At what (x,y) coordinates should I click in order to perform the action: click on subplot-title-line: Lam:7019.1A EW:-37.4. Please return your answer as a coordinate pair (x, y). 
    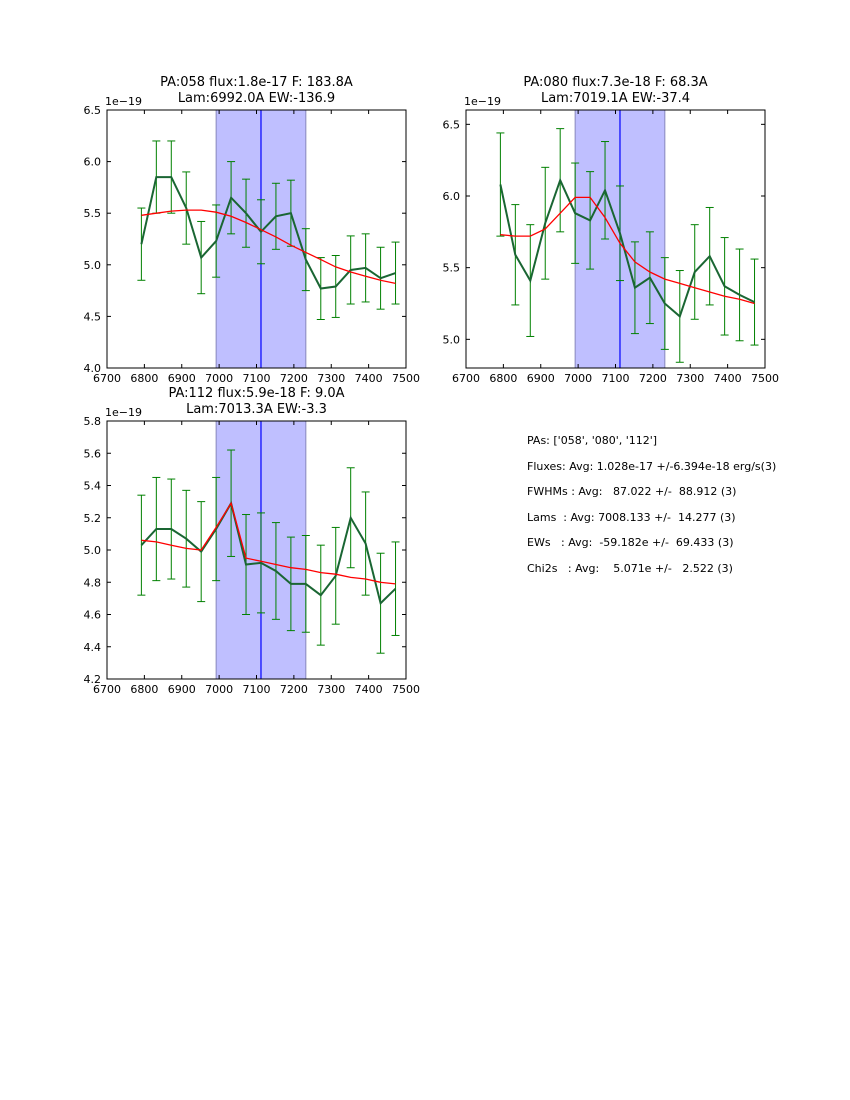
    Looking at the image, I should click on (615, 98).